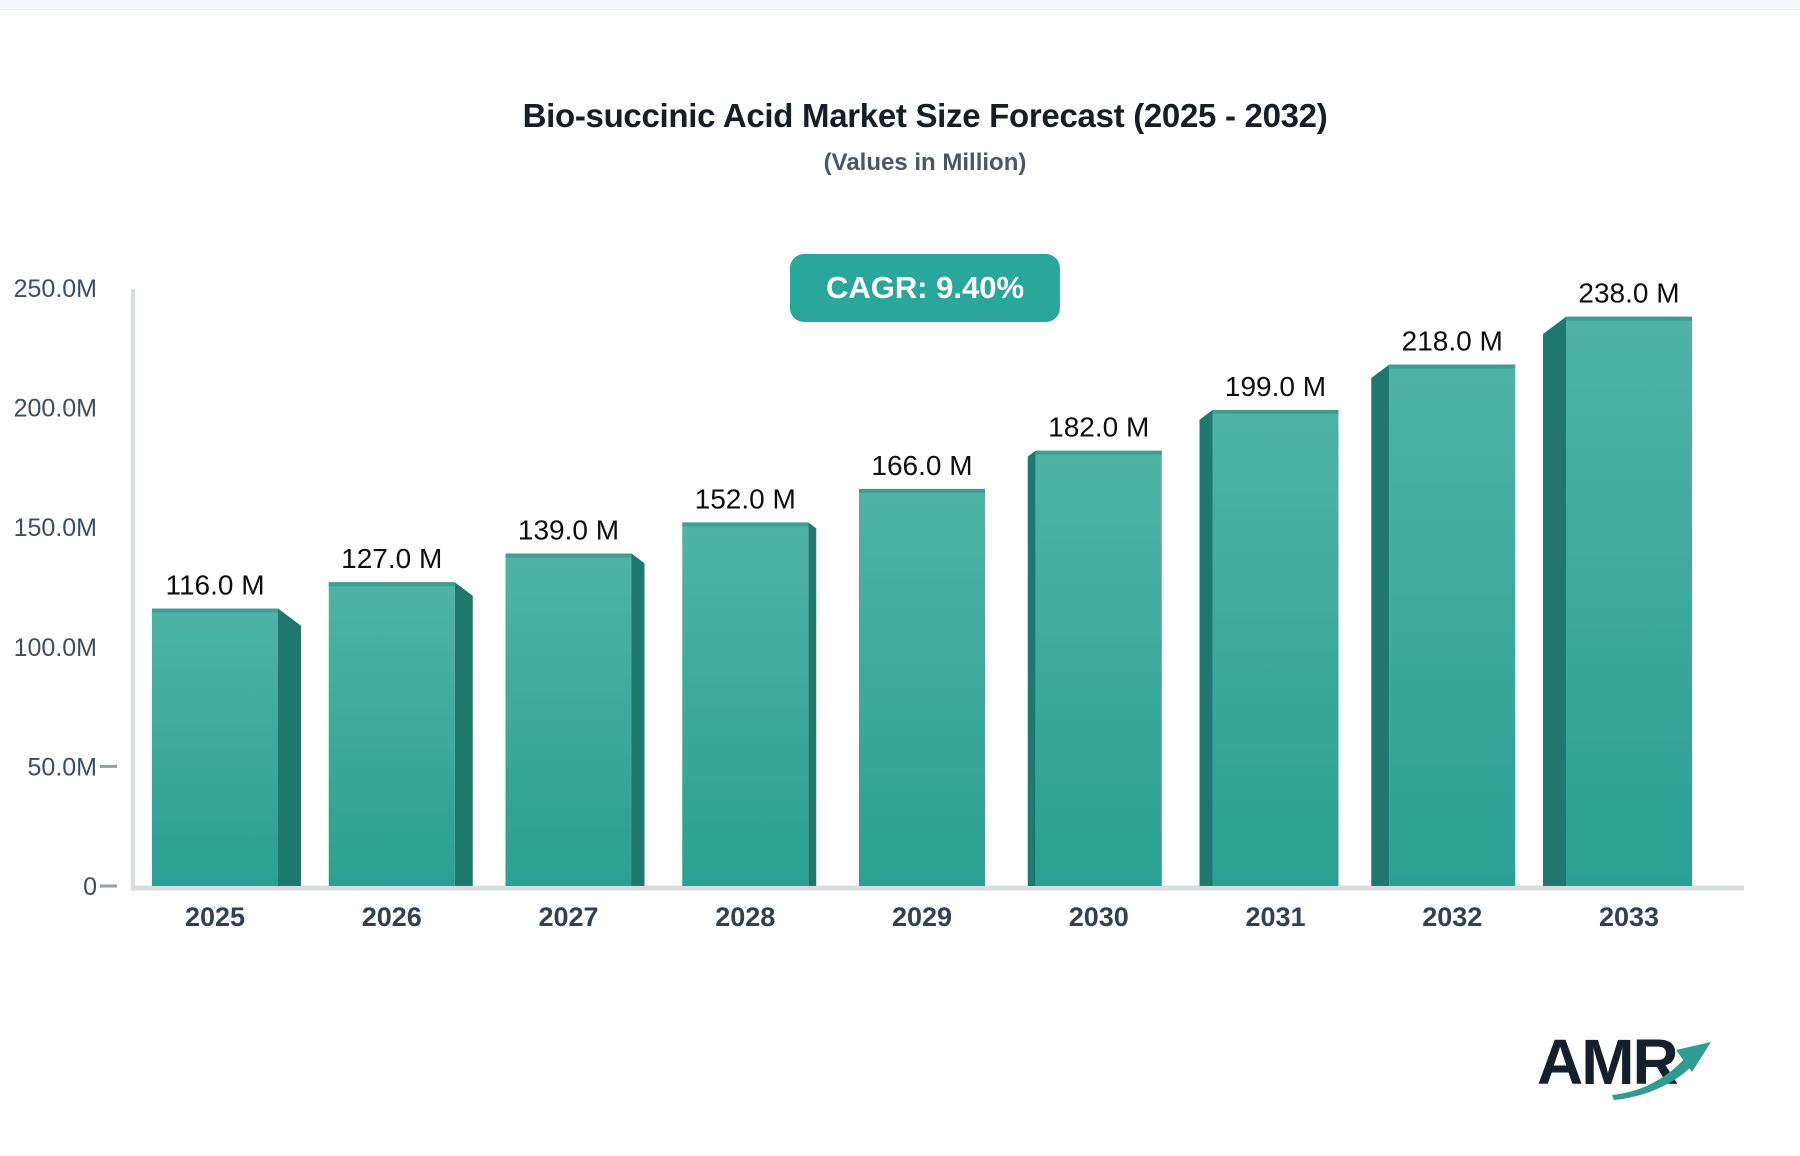 This screenshot has width=1800, height=1156. What do you see at coordinates (745, 917) in the screenshot?
I see `x-axis-label: 2028` at bounding box center [745, 917].